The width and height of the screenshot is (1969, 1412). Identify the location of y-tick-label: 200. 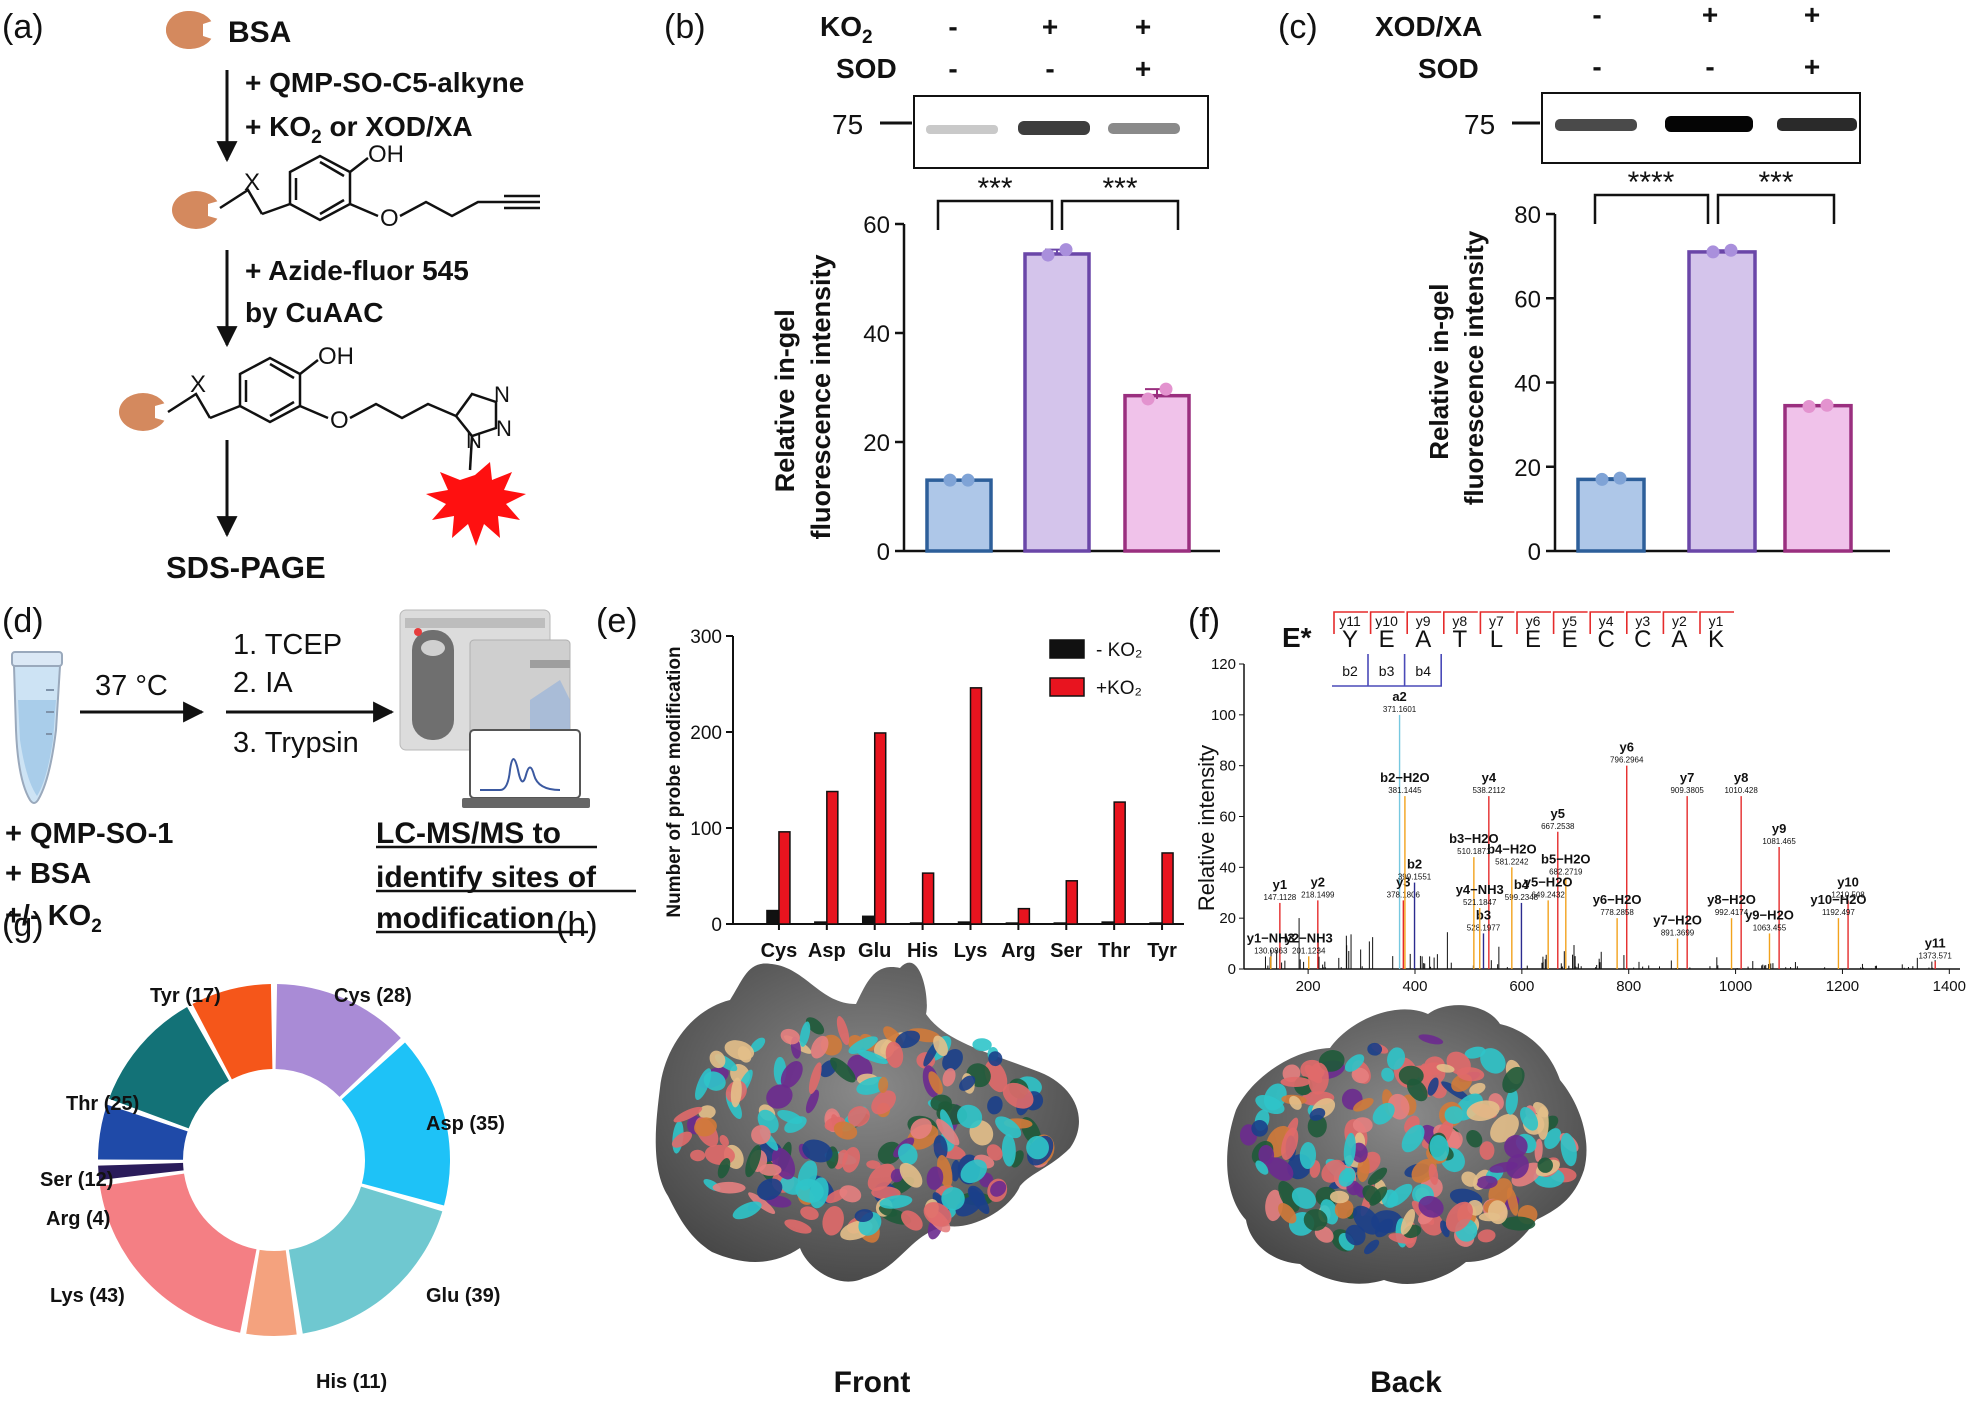
(706, 733).